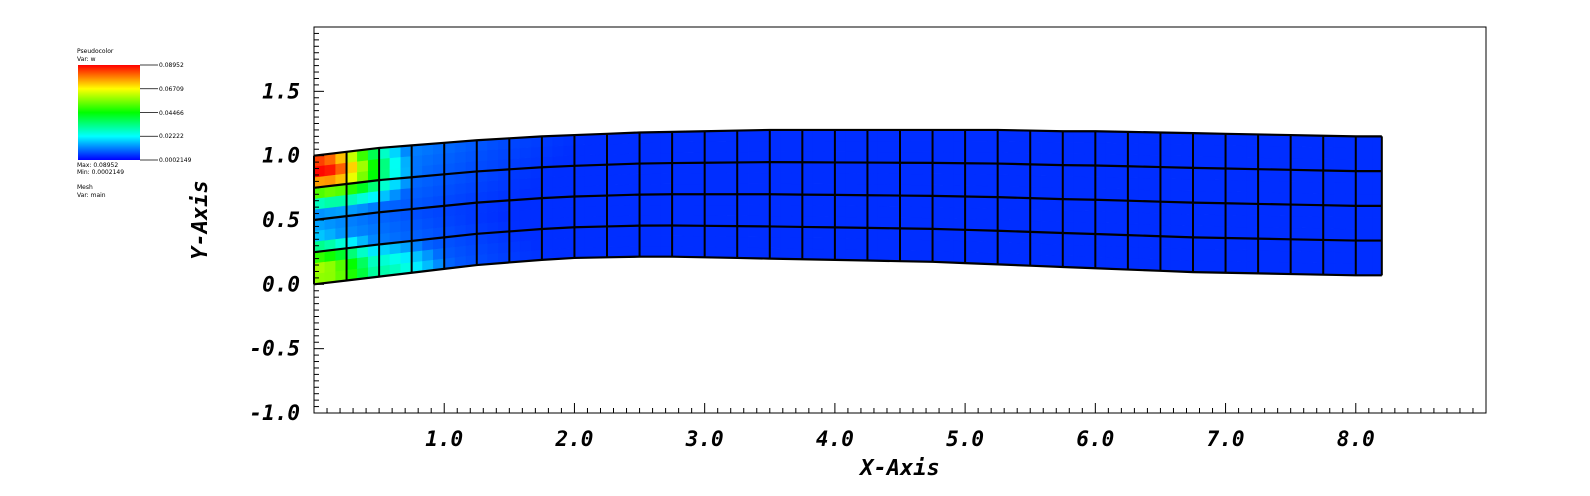  Describe the element at coordinates (281, 91) in the screenshot. I see `y-tick-label: 1.5` at that location.